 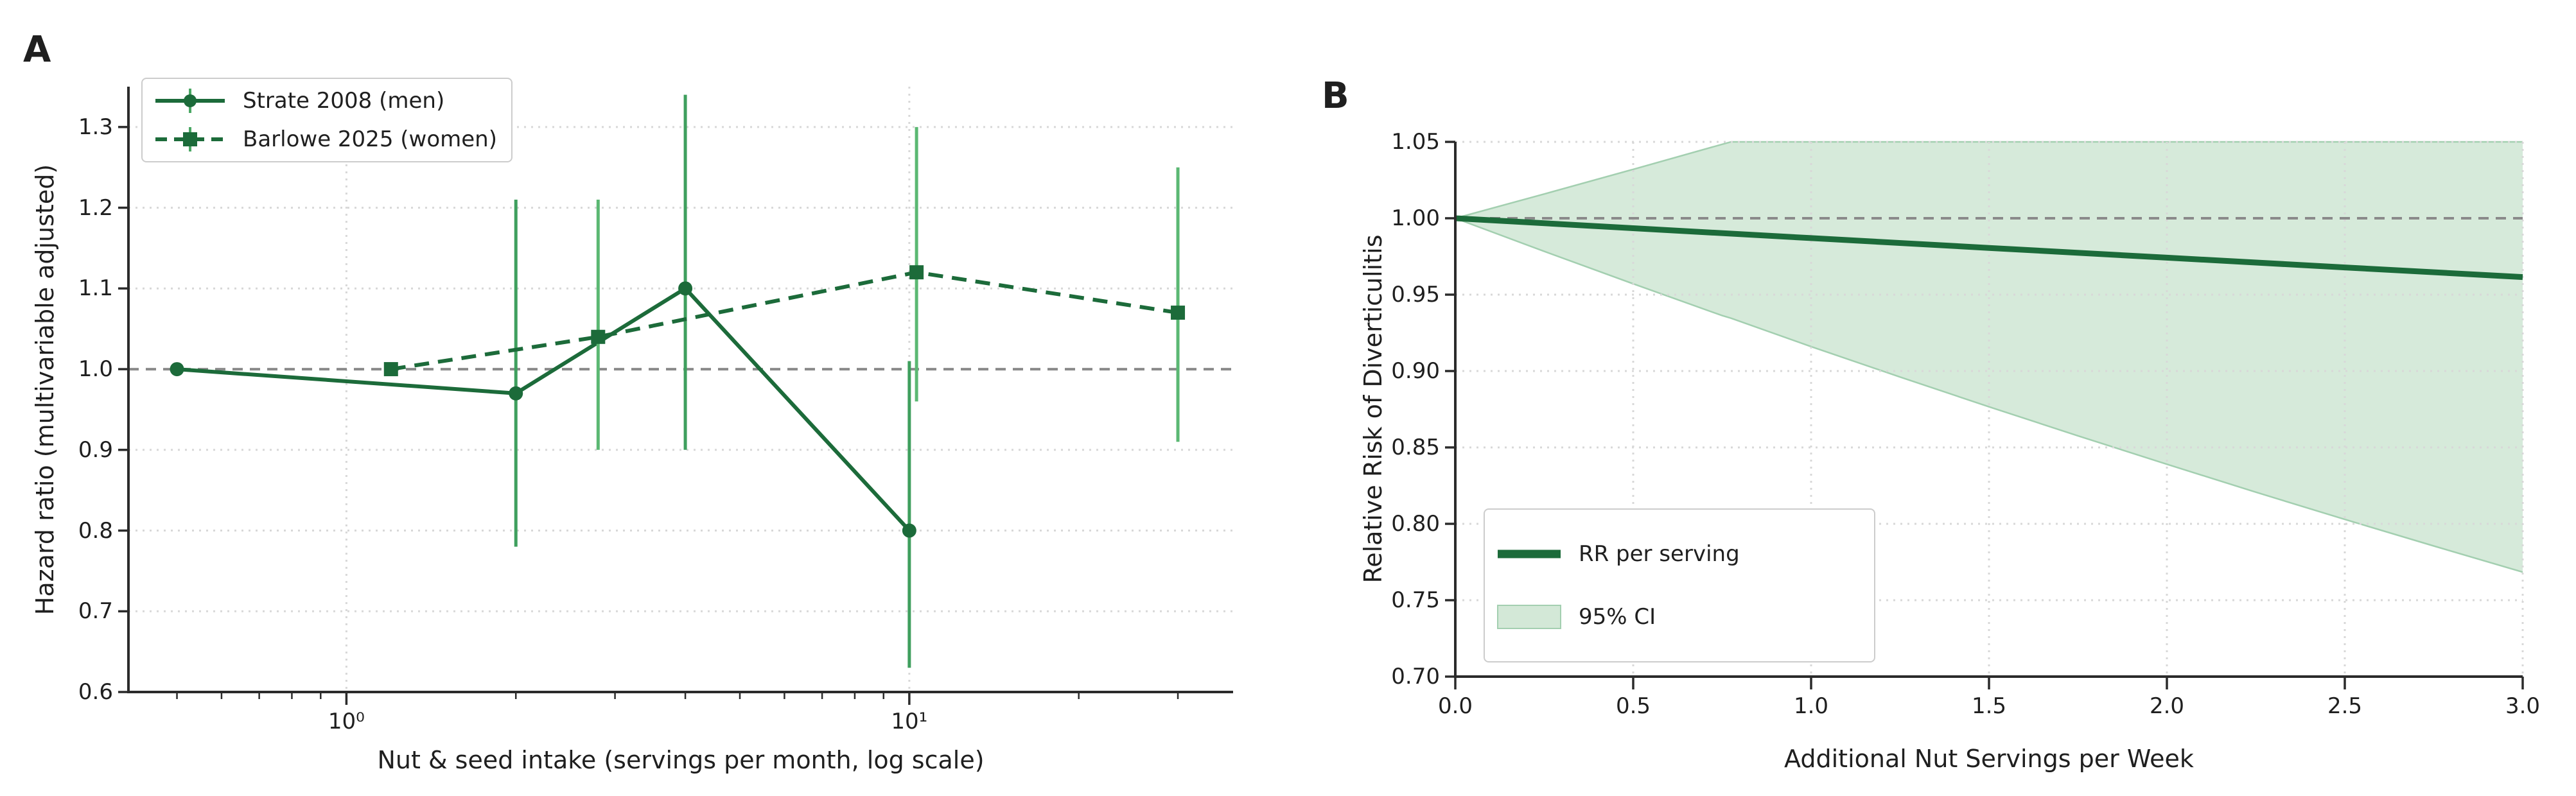 I want to click on panel-a-y-tick-label: 0.9, so click(x=95, y=450).